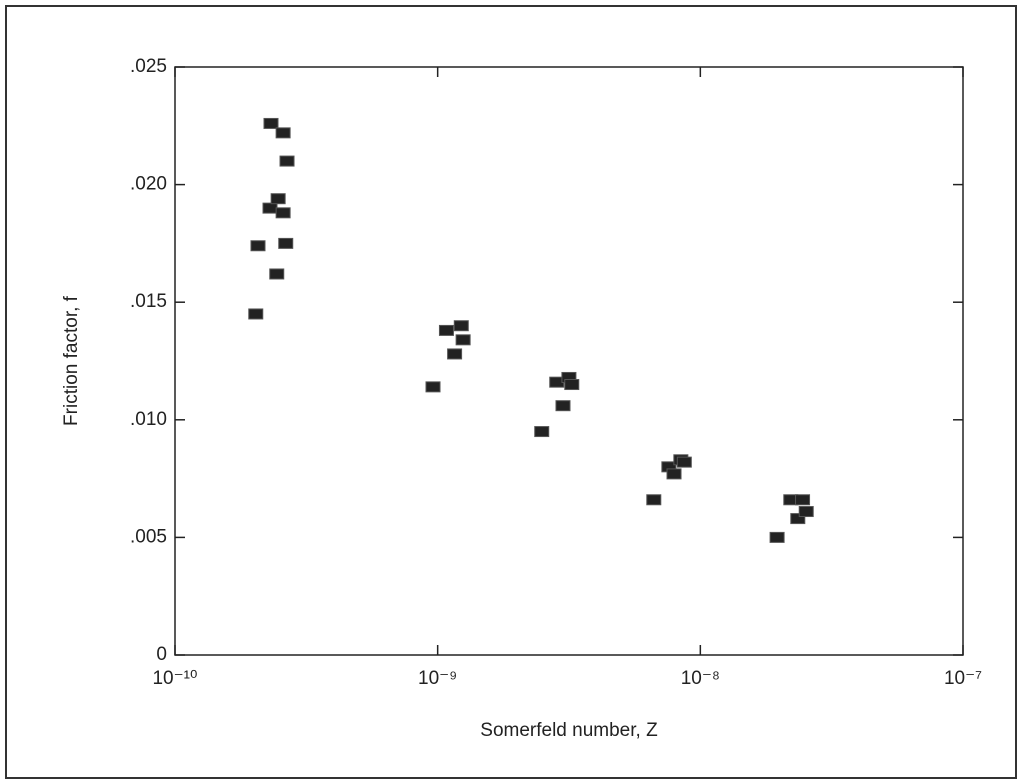 The height and width of the screenshot is (784, 1022). What do you see at coordinates (963, 678) in the screenshot?
I see `x-tick-label: 10⁻⁷` at bounding box center [963, 678].